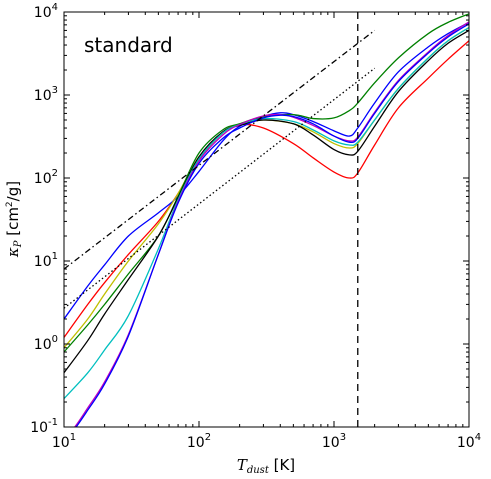  I want to click on y-axis-label: κP [cm2/g], so click(14, 219).